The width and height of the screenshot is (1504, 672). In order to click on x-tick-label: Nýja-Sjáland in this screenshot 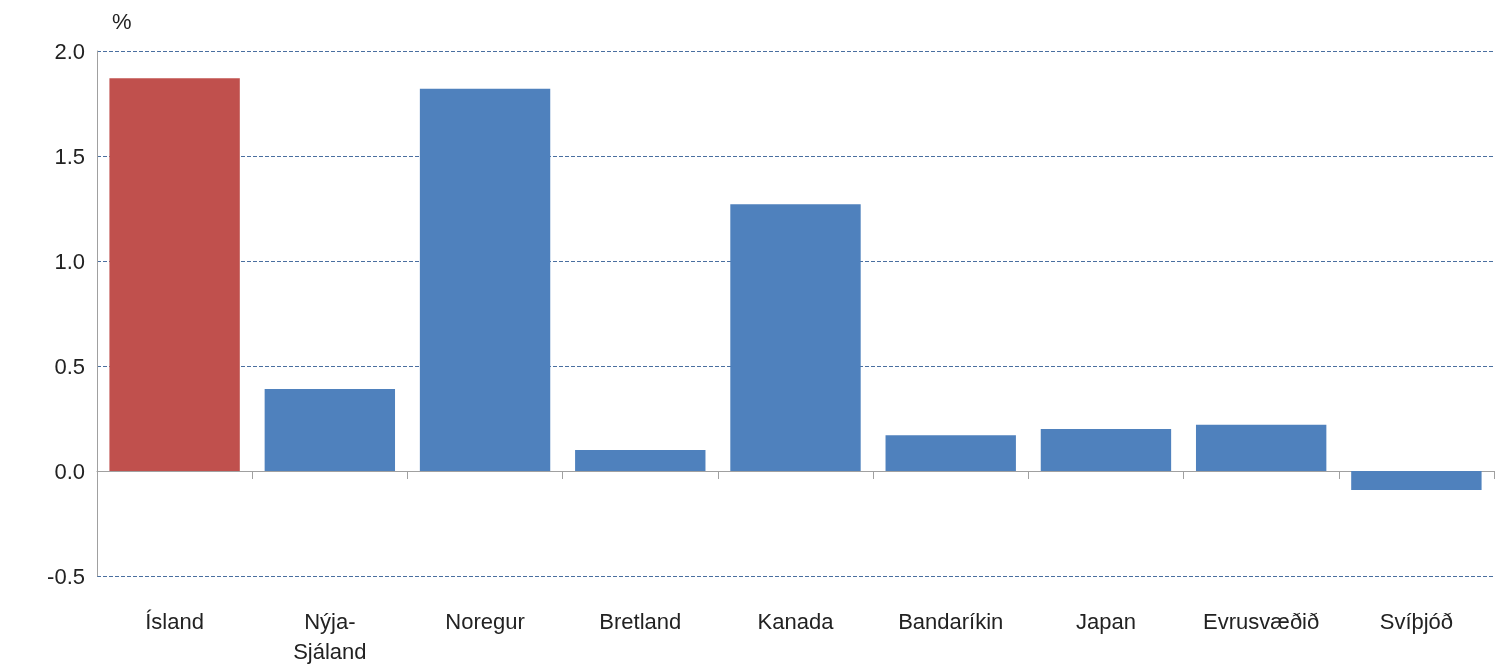, I will do `click(330, 636)`.